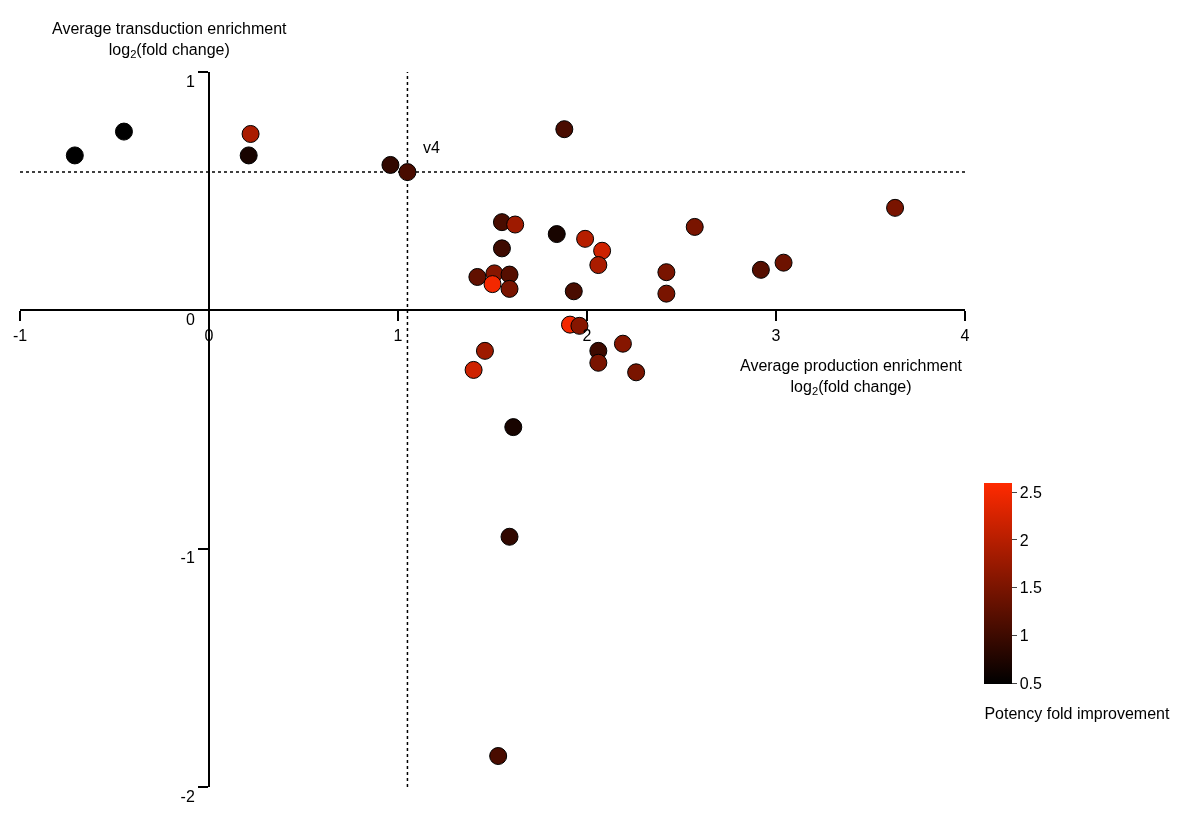 Image resolution: width=1192 pixels, height=817 pixels. What do you see at coordinates (851, 377) in the screenshot?
I see `x-axis-title: Average production enrichment log$_{2}$(fold change)` at bounding box center [851, 377].